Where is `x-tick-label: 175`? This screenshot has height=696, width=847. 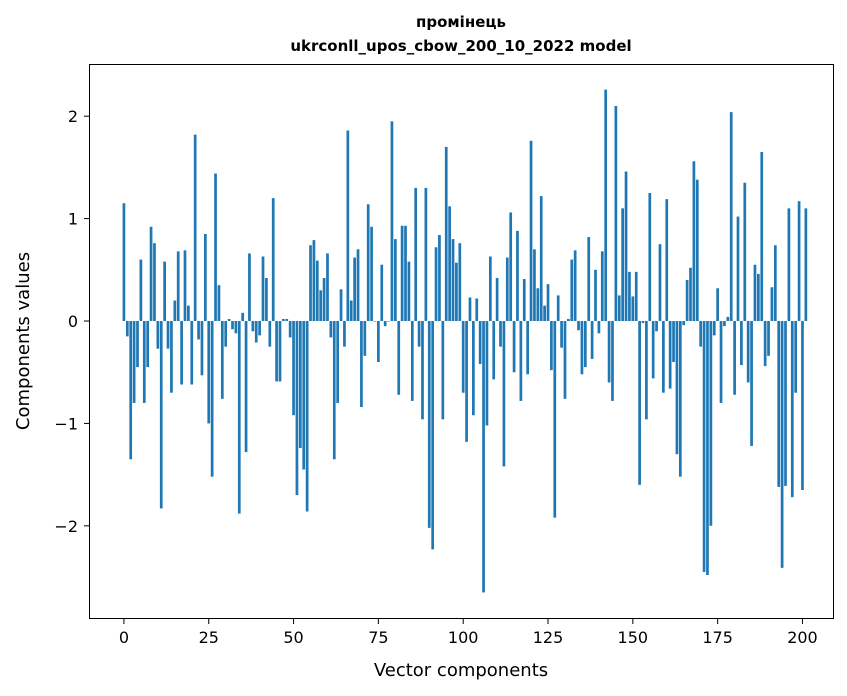 x-tick-label: 175 is located at coordinates (717, 637).